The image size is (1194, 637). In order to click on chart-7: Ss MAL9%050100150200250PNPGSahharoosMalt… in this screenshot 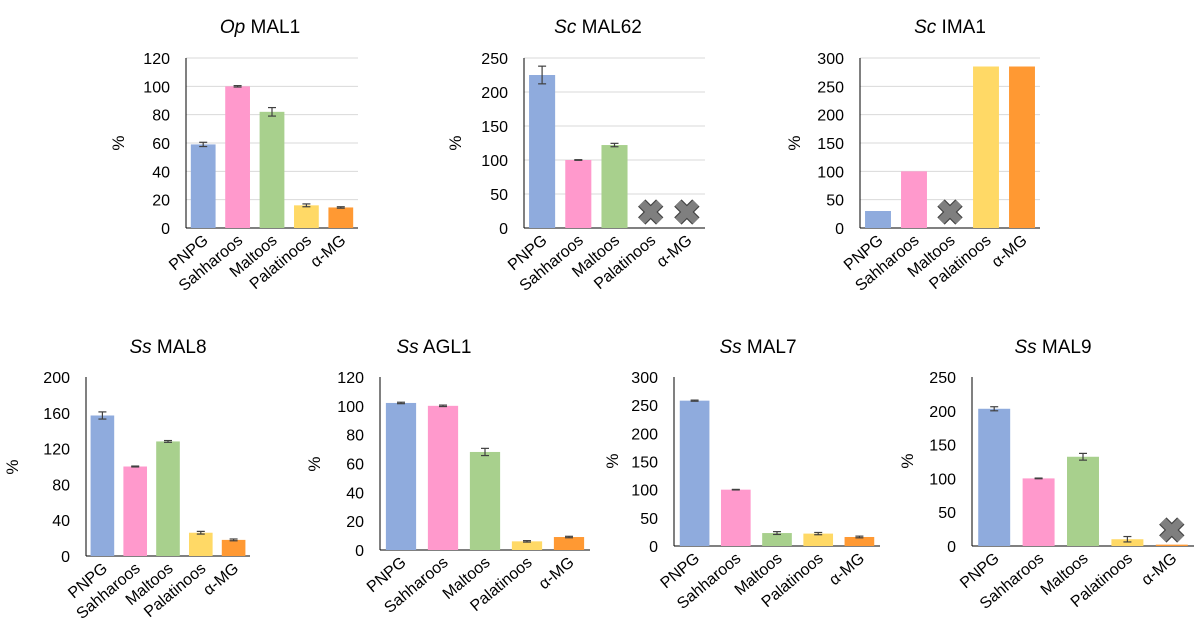, I will do `click(1046, 475)`.